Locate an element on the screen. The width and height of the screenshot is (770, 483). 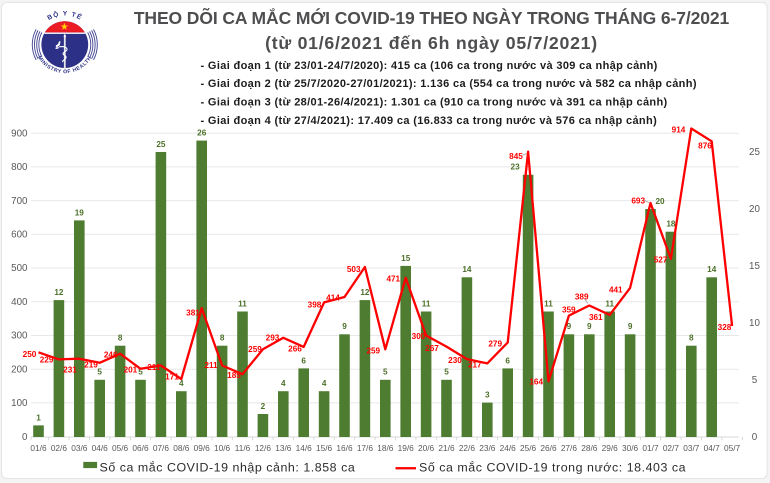
svg-text: 266 is located at coordinates (295, 348).